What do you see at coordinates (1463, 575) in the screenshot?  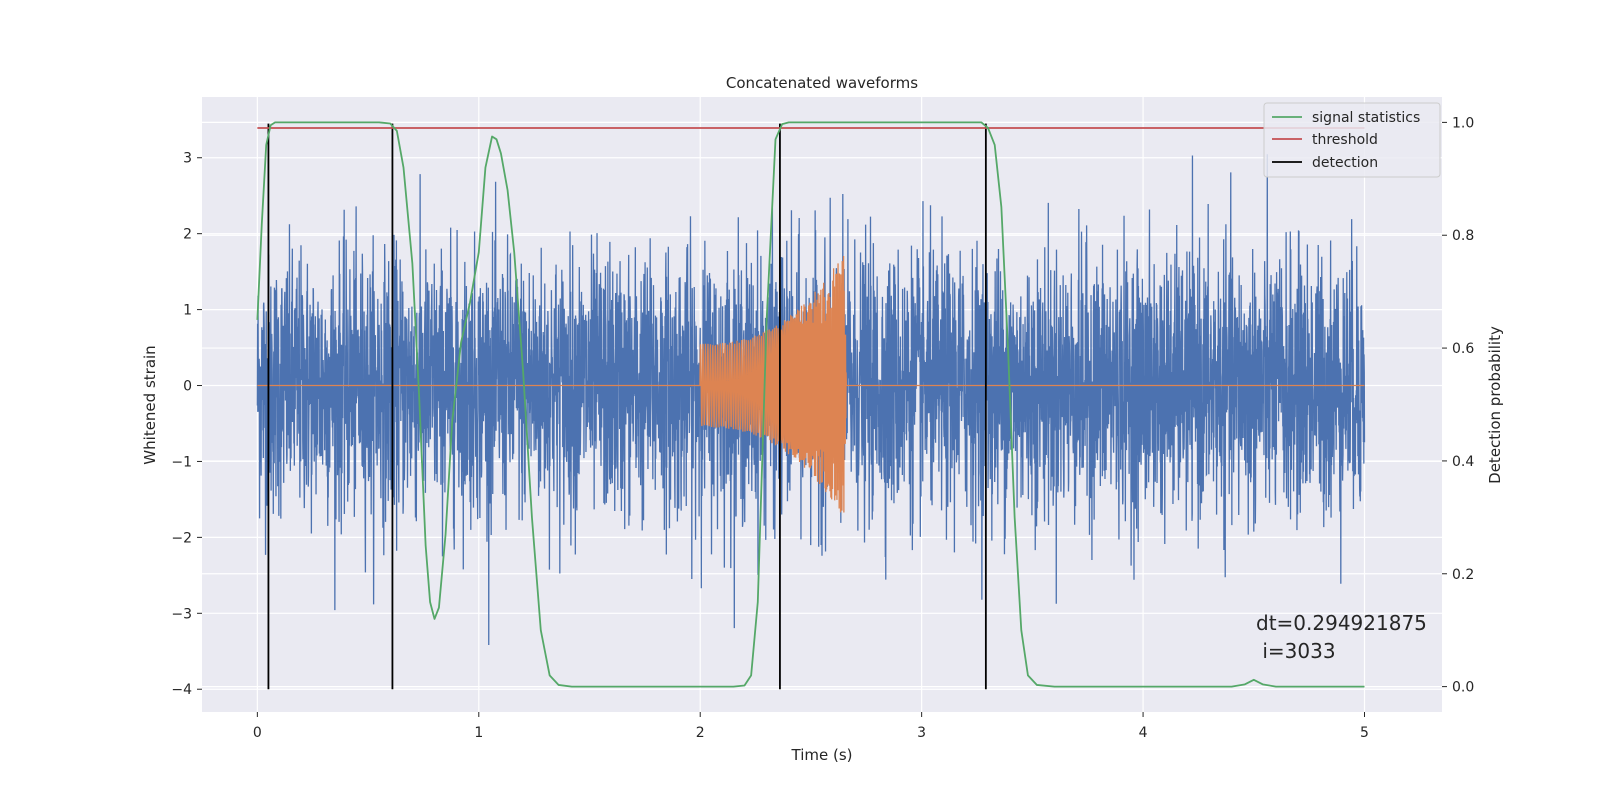 I see `y2-tick-label: 0.2` at bounding box center [1463, 575].